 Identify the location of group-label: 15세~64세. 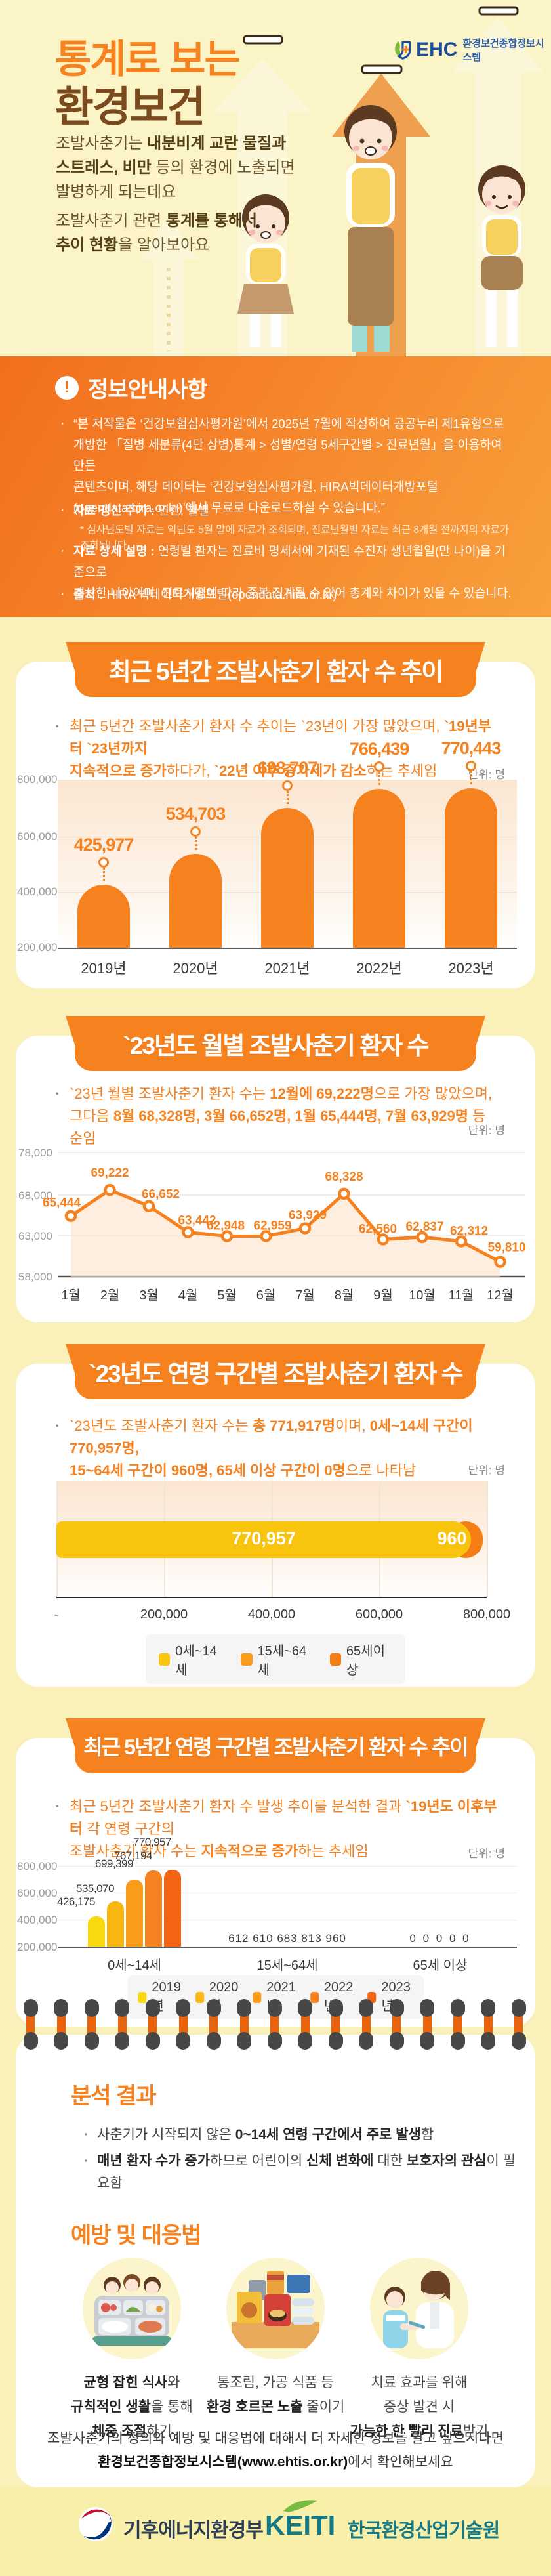
(287, 1965).